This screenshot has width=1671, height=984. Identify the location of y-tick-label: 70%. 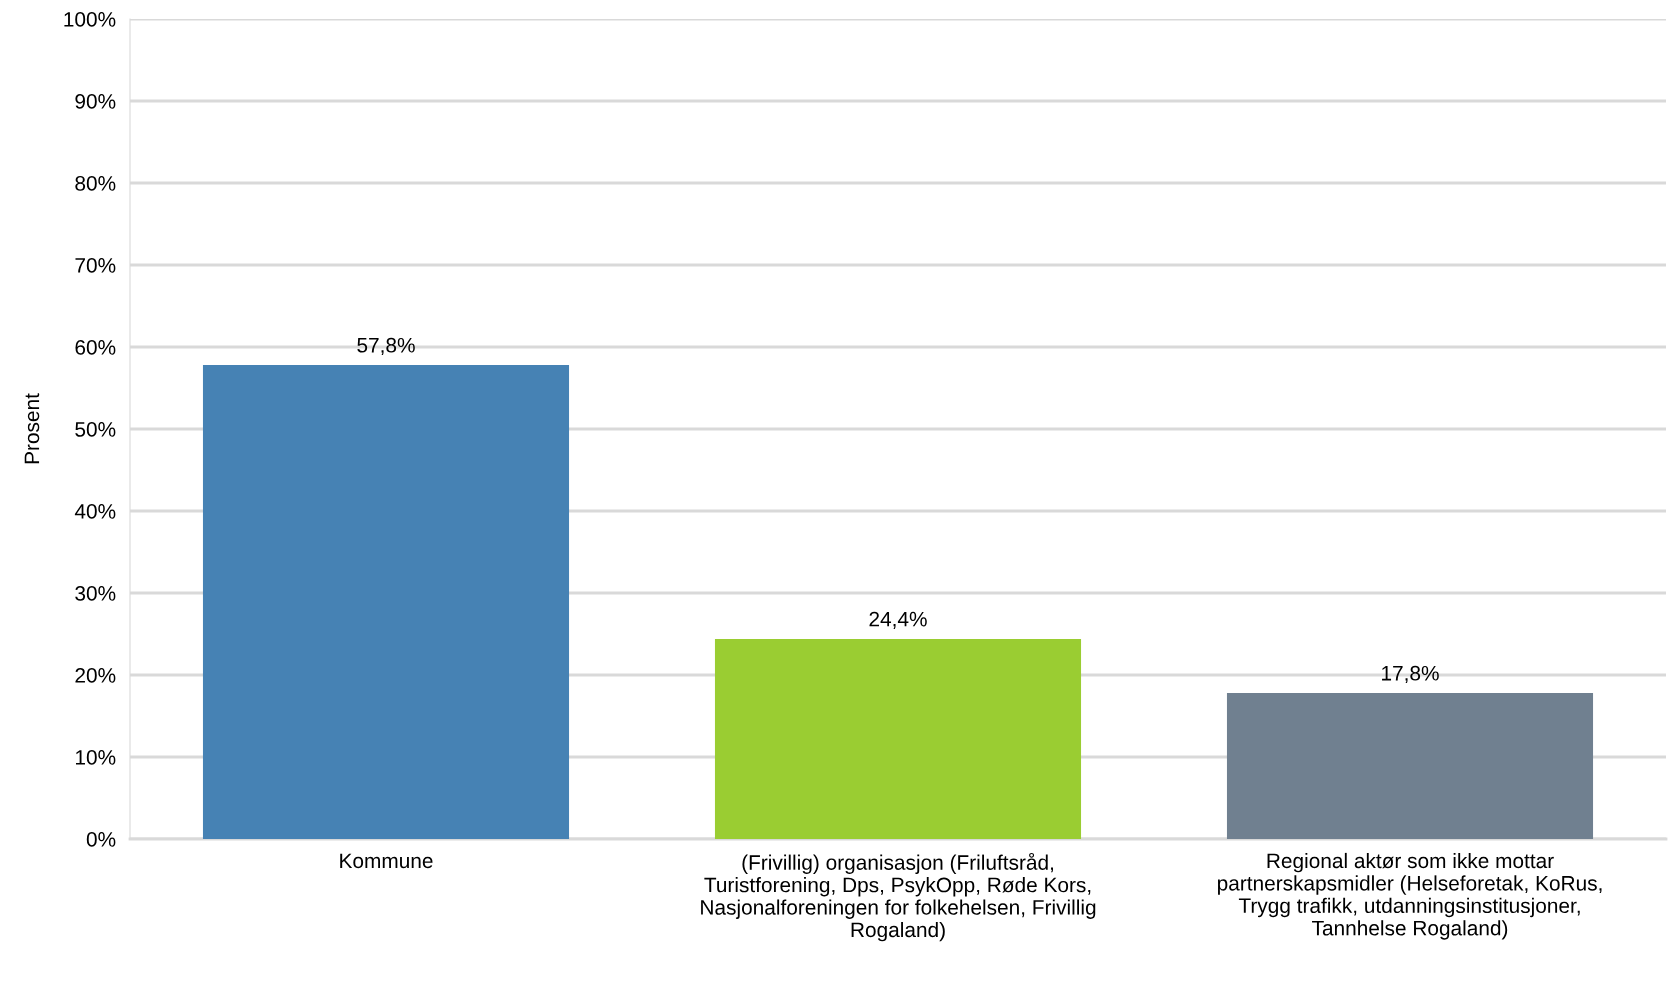
(95, 265).